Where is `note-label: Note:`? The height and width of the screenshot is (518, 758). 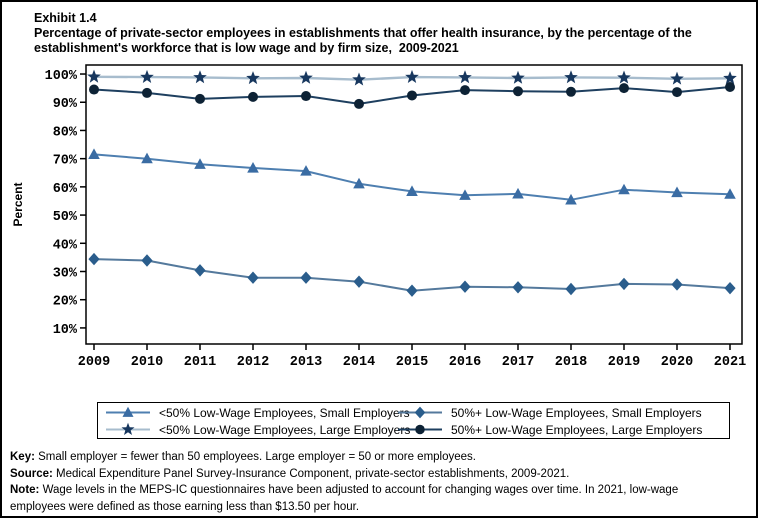
note-label: Note: is located at coordinates (25, 490).